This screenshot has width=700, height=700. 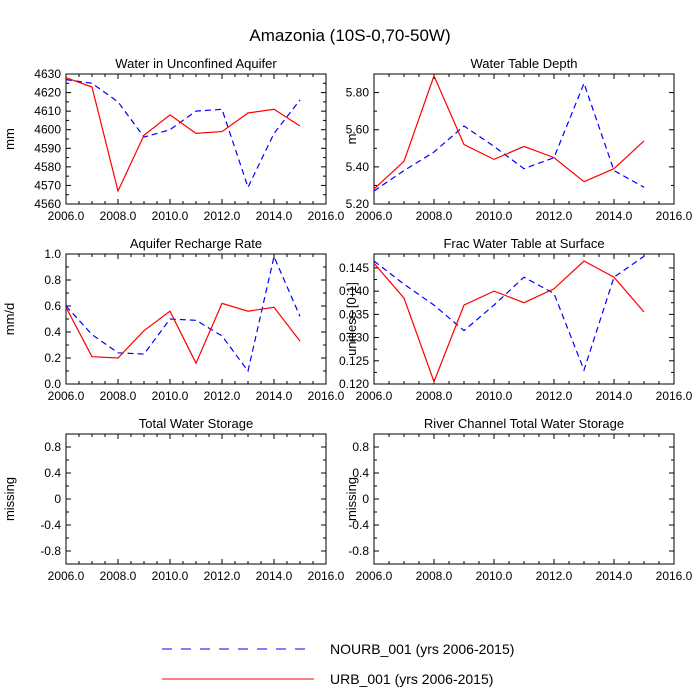 What do you see at coordinates (354, 361) in the screenshot?
I see `y-tick-label: 0.125` at bounding box center [354, 361].